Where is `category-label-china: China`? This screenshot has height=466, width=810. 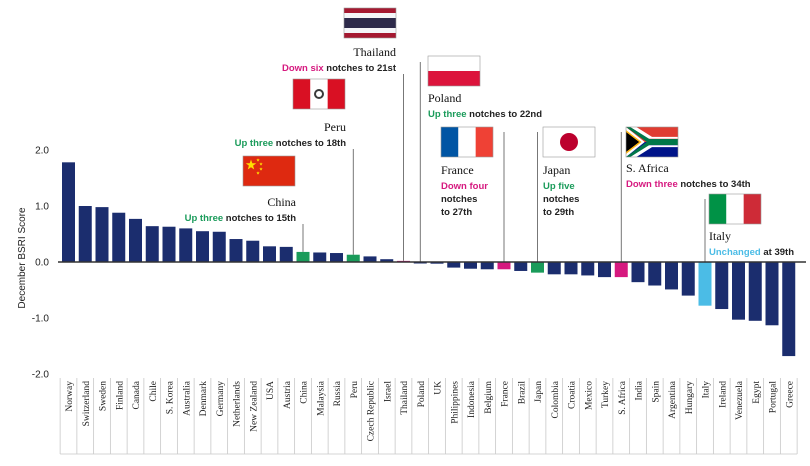 category-label-china: China is located at coordinates (305, 391).